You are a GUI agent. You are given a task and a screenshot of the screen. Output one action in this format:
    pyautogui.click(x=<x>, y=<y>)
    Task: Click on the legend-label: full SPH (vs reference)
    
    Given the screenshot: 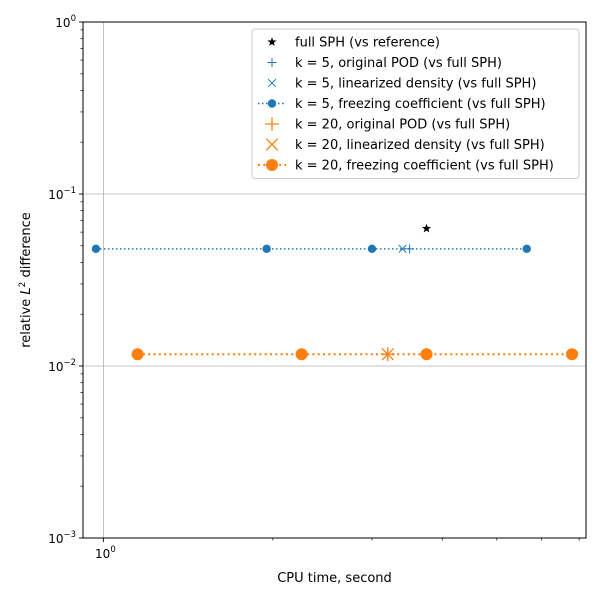 What is the action you would take?
    pyautogui.click(x=367, y=43)
    